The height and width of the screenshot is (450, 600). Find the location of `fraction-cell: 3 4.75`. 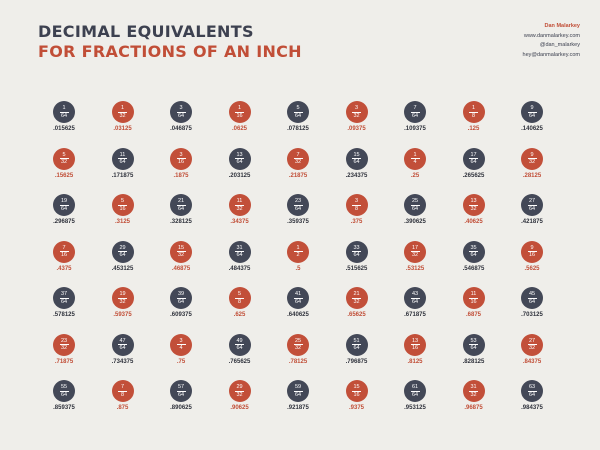

fraction-cell: 3 4.75 is located at coordinates (181, 353).